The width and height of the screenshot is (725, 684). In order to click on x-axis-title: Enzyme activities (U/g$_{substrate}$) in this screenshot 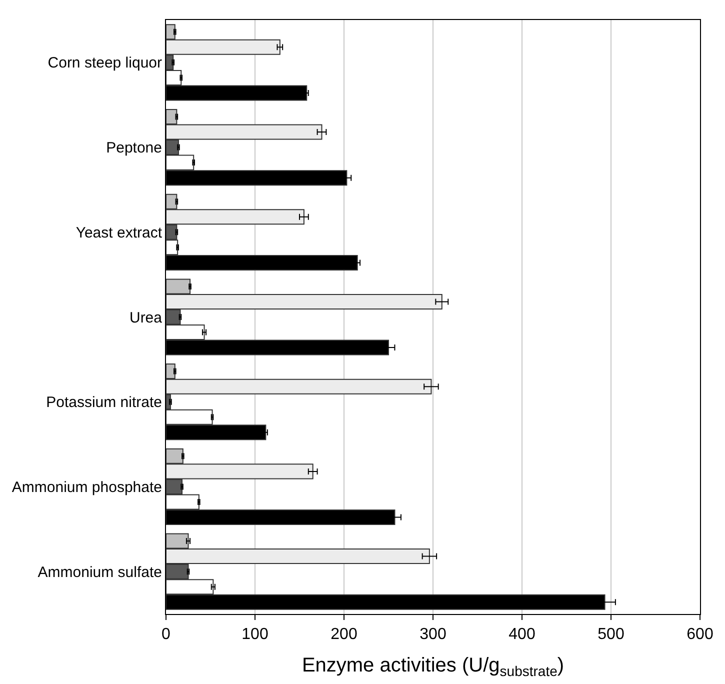, I will do `click(433, 666)`.